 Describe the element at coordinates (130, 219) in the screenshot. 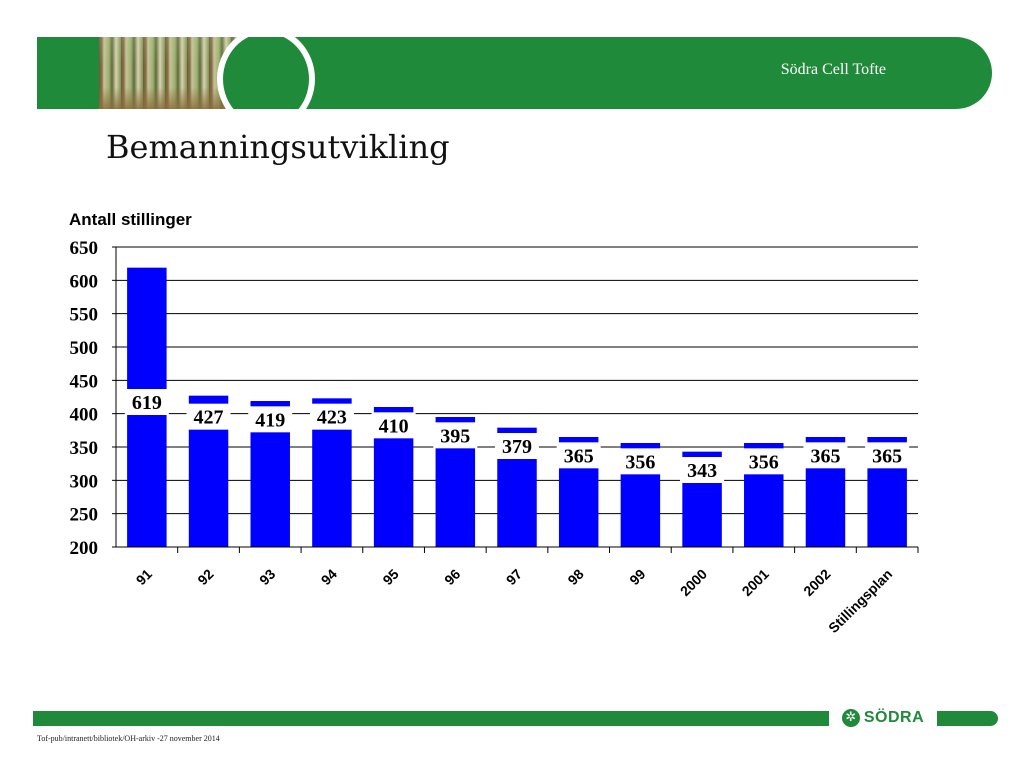

I see `y-axis-label: Antall stillinger` at that location.